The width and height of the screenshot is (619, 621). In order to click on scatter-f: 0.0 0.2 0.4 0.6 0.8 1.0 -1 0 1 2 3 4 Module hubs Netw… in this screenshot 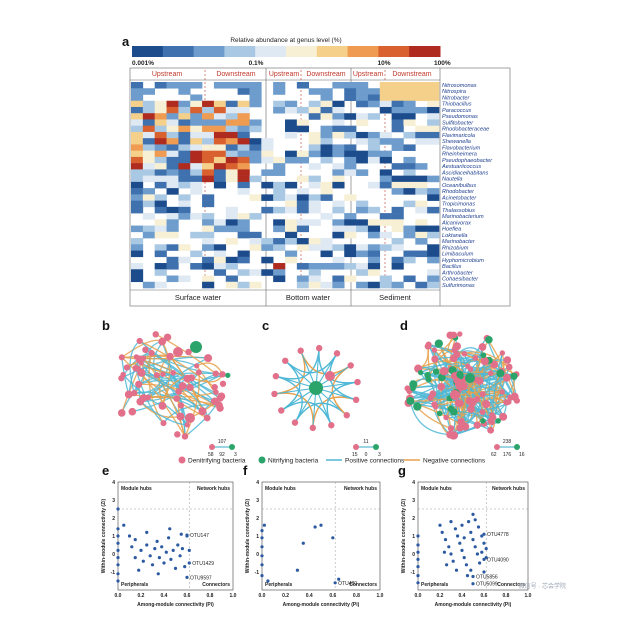, I will do `click(314, 544)`.